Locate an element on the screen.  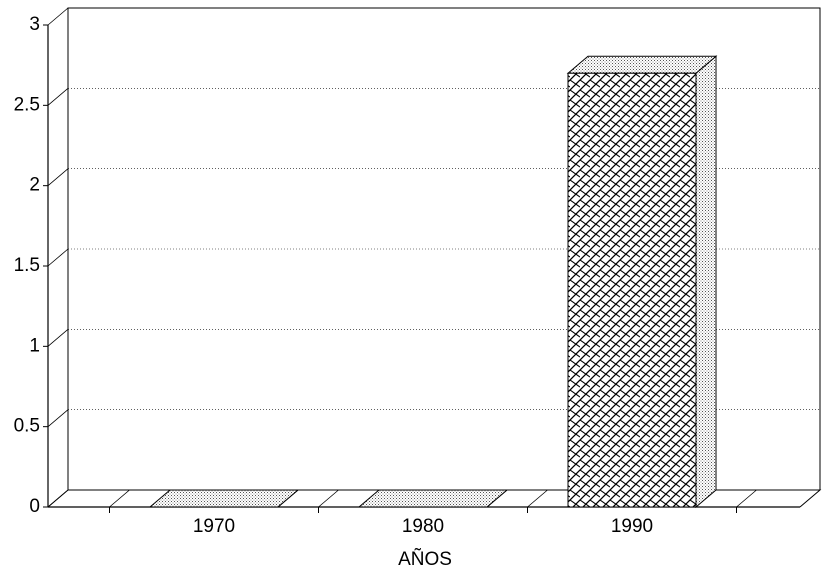
y-tick-label: 2.5 is located at coordinates (27, 104).